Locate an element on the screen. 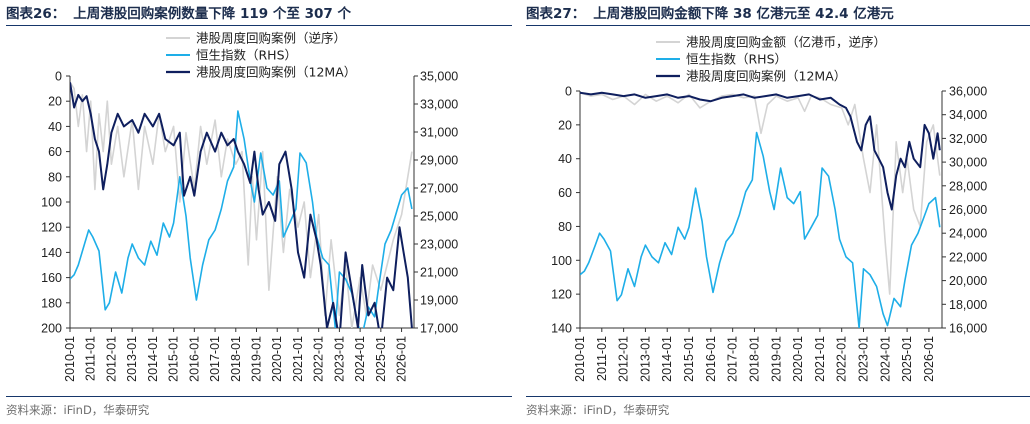  y-right-tick-label: 35,000 is located at coordinates (439, 77).